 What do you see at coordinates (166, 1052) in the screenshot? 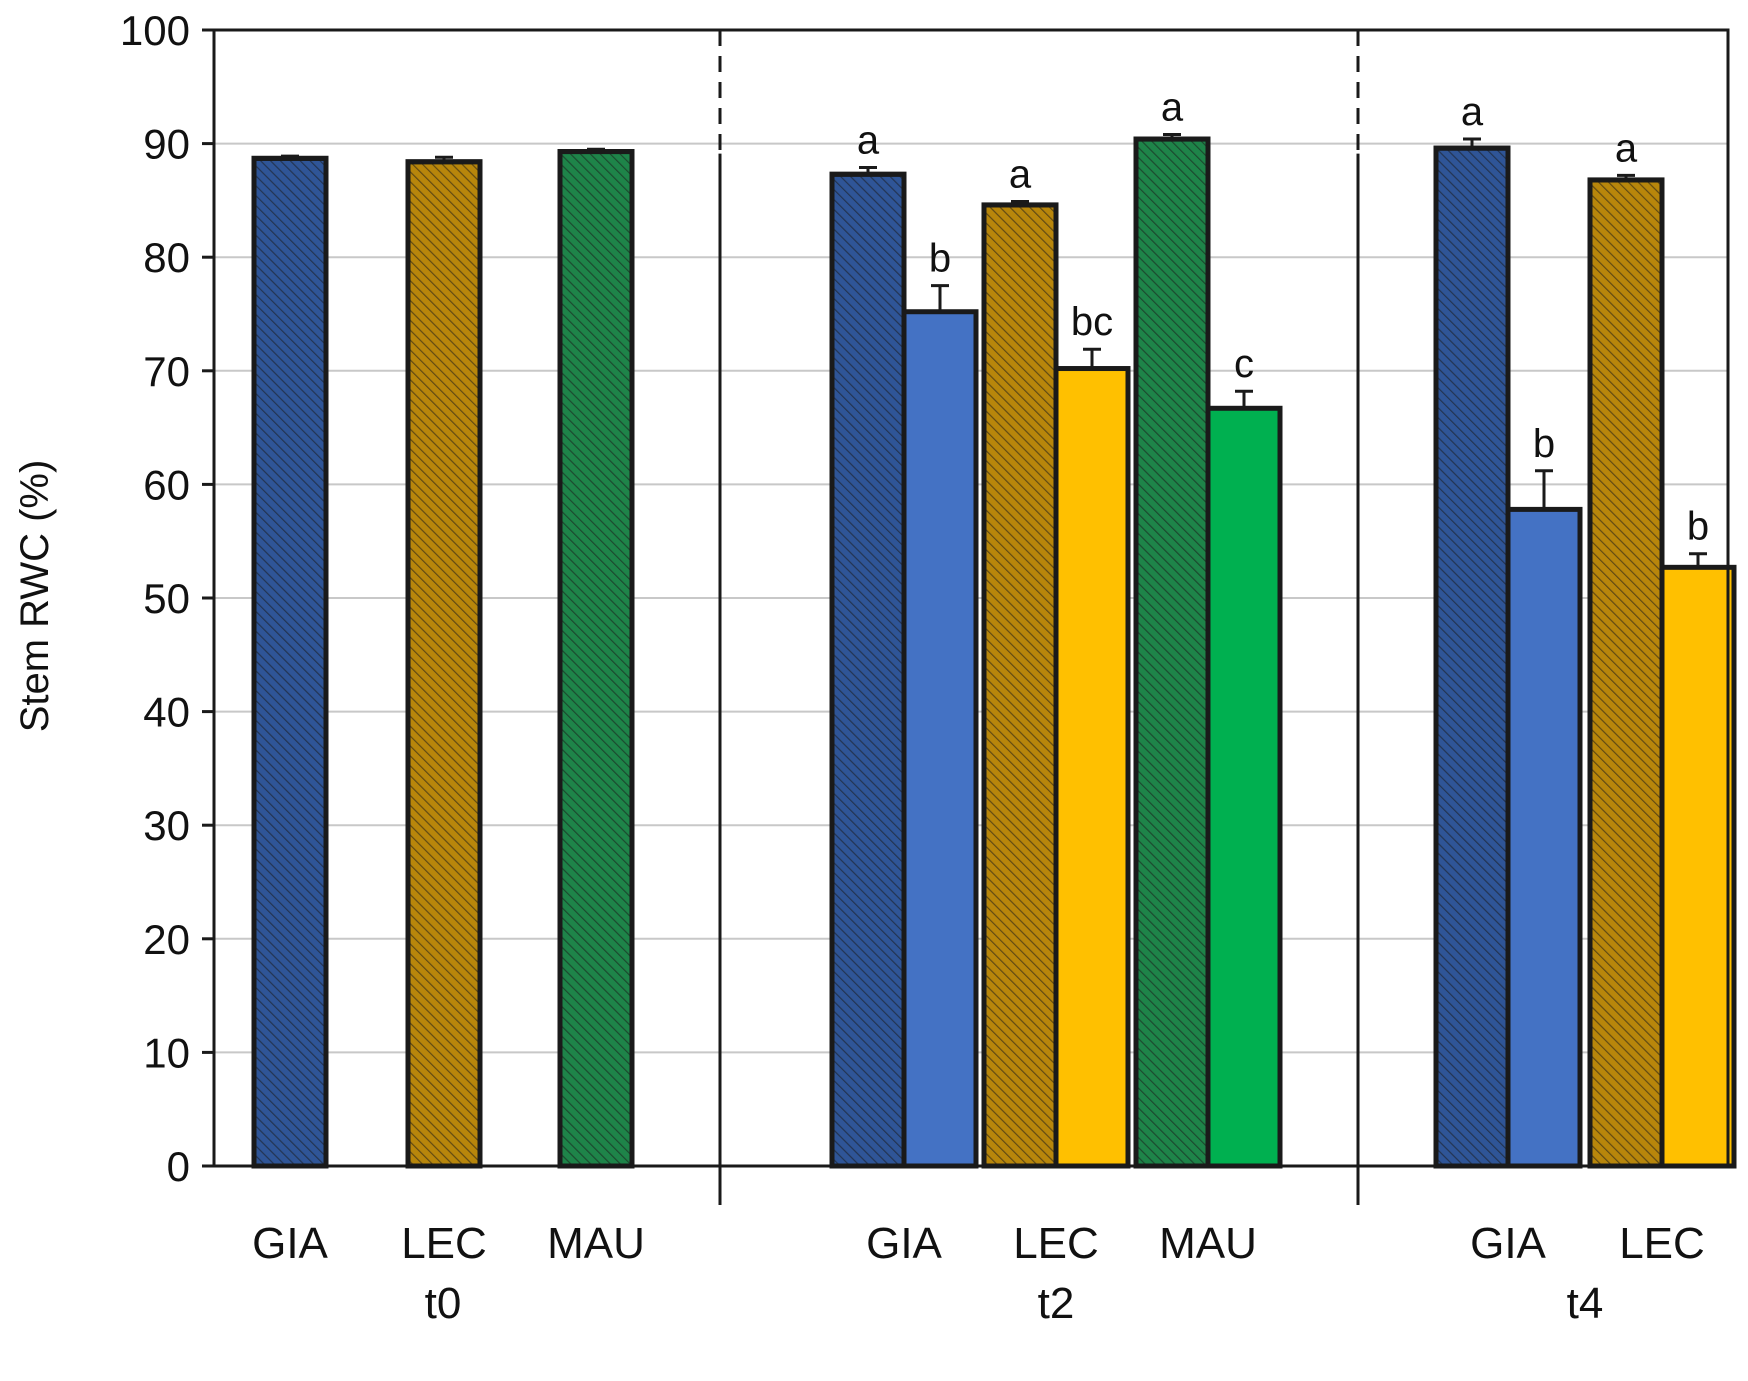
I see `y-tick-label: 10` at bounding box center [166, 1052].